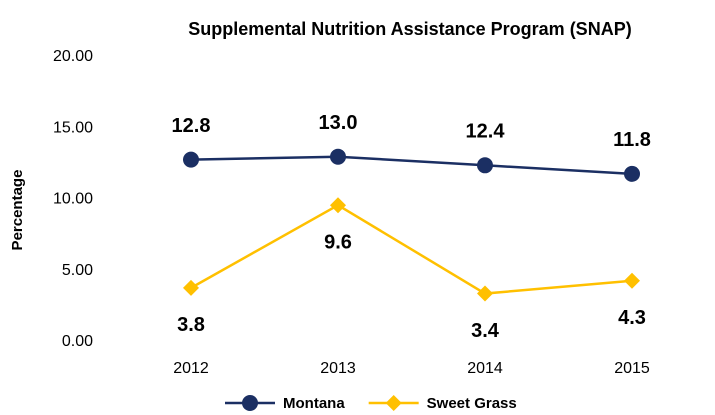 The height and width of the screenshot is (415, 715). Describe the element at coordinates (486, 132) in the screenshot. I see `data-label: 12.4` at that location.